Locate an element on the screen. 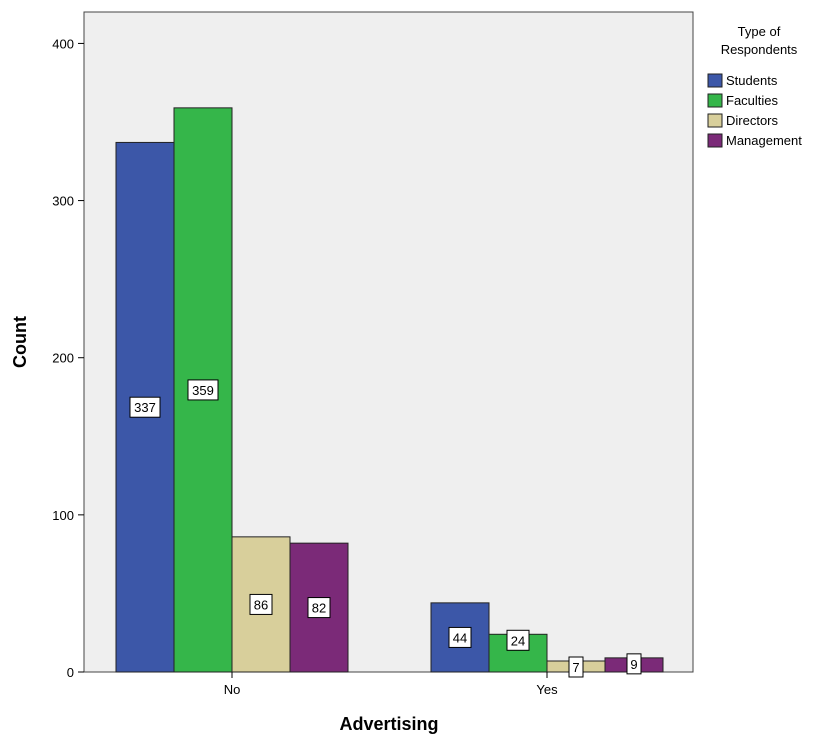 The image size is (822, 740). legend-items: Students Faculties Directors Management is located at coordinates (754, 110).